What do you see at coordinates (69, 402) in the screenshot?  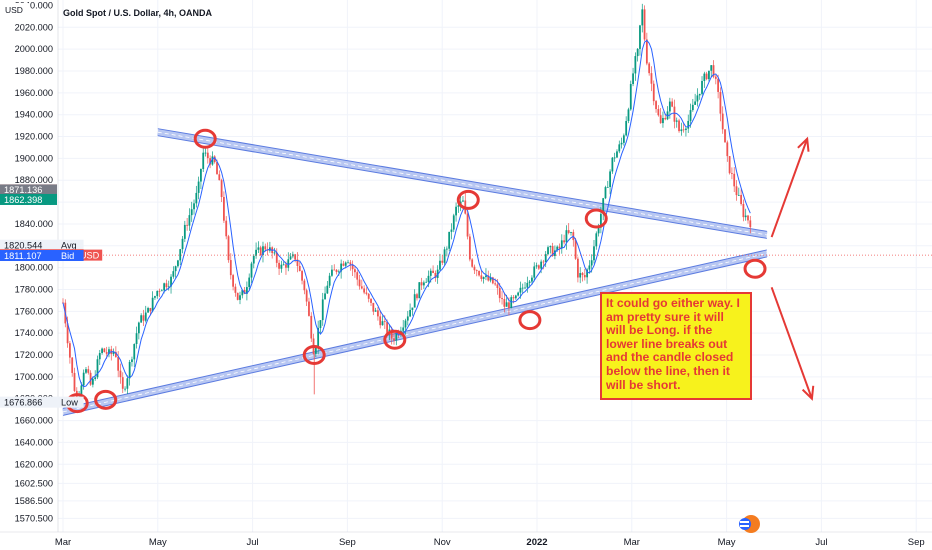 I see `price-label-tag: Low` at bounding box center [69, 402].